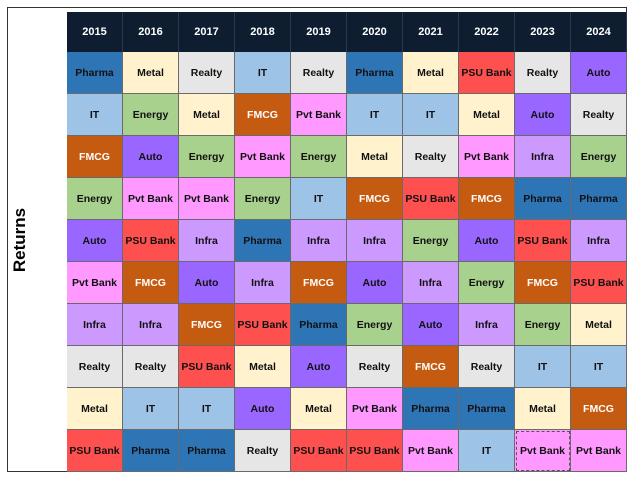  Describe the element at coordinates (151, 32) in the screenshot. I see `year-header: 2016` at that location.